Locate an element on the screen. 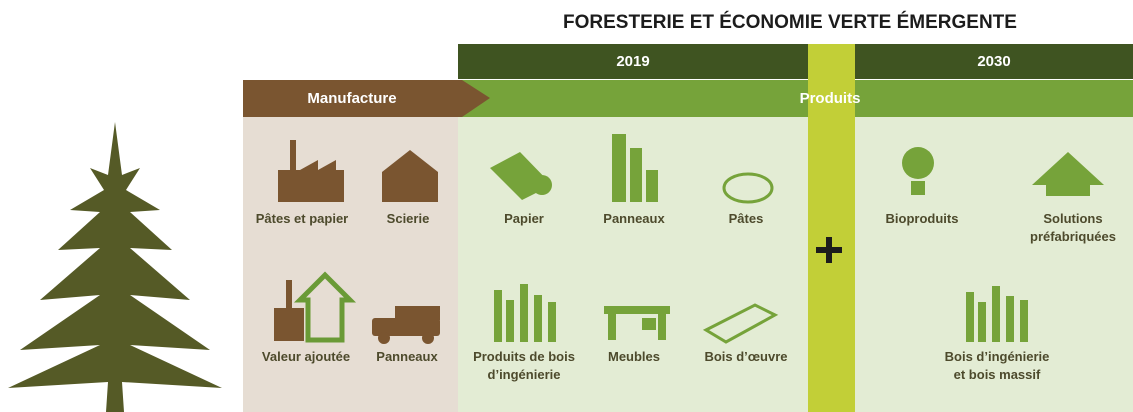 The height and width of the screenshot is (412, 1133). header: Manufacture is located at coordinates (351, 98).